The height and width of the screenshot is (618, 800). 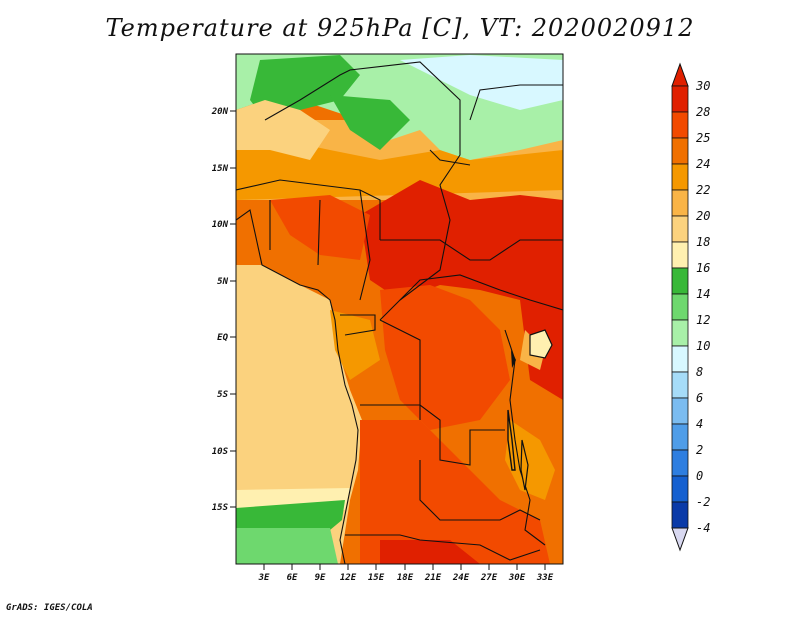 What do you see at coordinates (703, 346) in the screenshot?
I see `colorbar-label: 10` at bounding box center [703, 346].